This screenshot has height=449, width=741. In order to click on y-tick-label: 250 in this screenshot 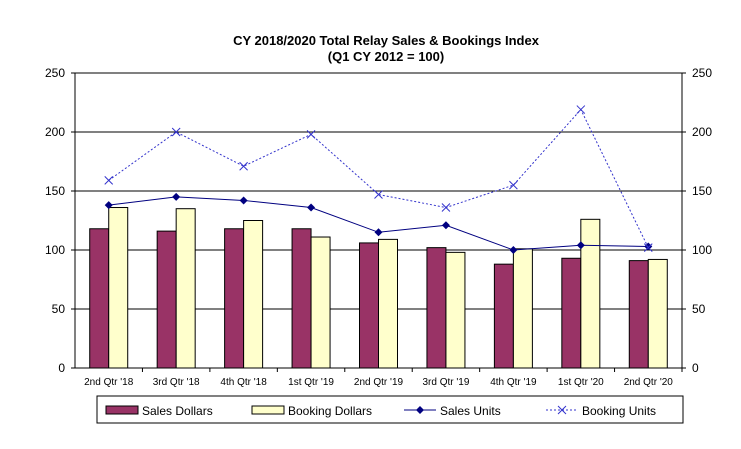, I will do `click(55, 73)`.